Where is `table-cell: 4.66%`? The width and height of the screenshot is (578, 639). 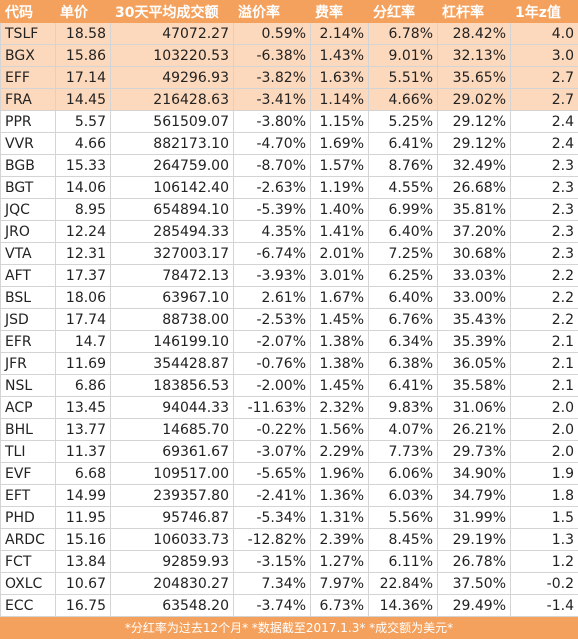 table-cell: 4.66% is located at coordinates (403, 100).